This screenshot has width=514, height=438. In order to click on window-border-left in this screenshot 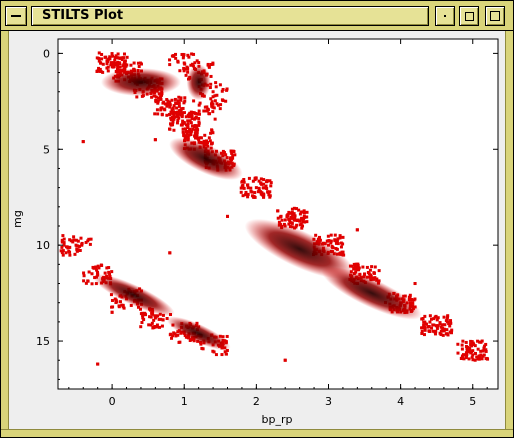, I will do `click(5, 234)`.